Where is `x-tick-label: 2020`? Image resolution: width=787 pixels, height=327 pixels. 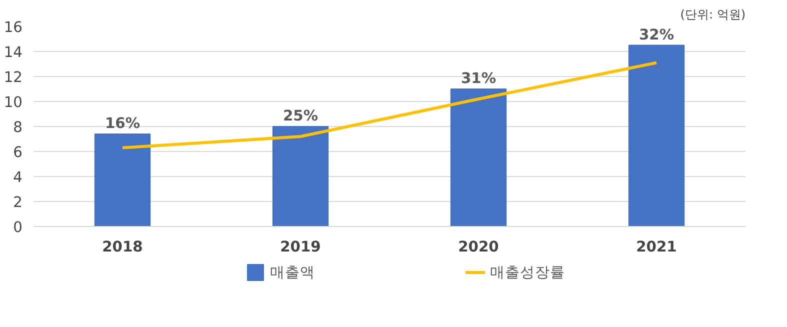 x-tick-label: 2020 is located at coordinates (478, 247).